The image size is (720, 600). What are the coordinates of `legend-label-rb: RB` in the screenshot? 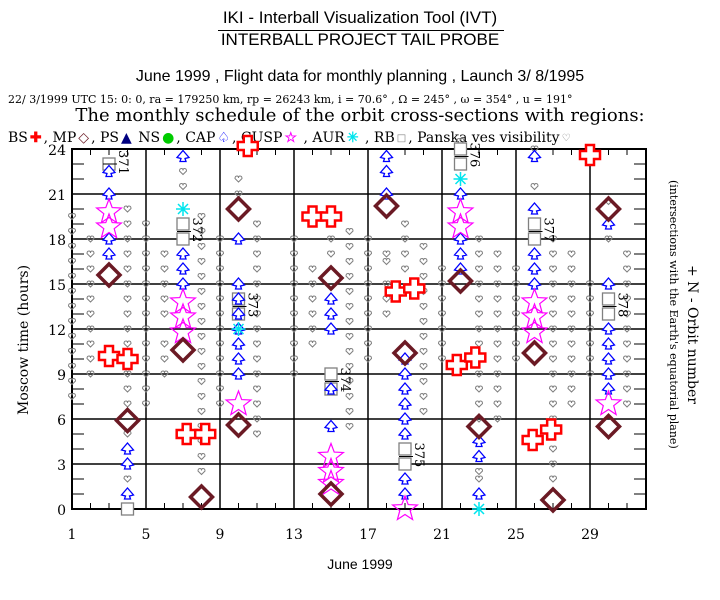 It's located at (384, 138).